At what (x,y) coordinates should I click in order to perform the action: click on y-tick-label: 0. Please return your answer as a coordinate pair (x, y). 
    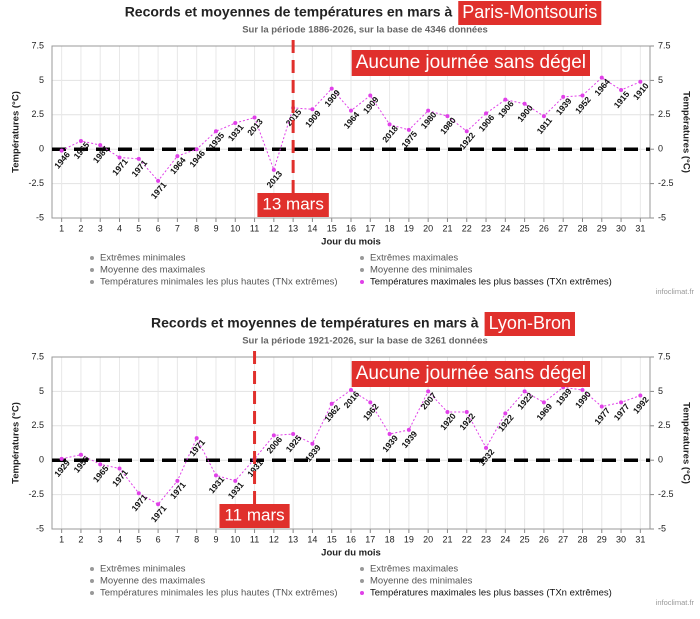
    Looking at the image, I should click on (41, 460).